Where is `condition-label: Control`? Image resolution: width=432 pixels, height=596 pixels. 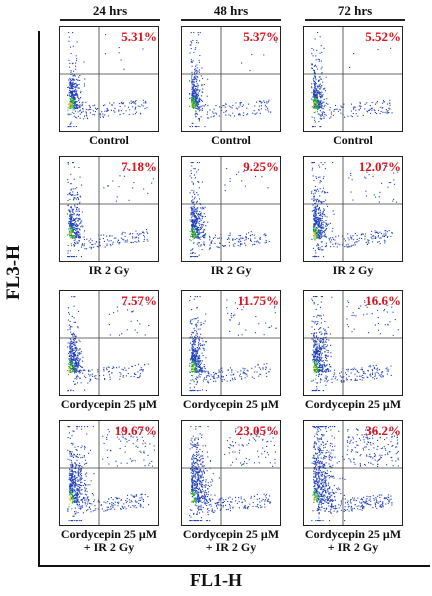
condition-label: Control is located at coordinates (109, 140).